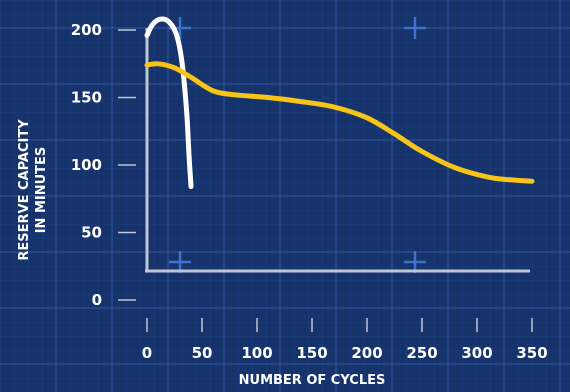  I want to click on y-axis-ticks: 0 50 100 150 200, so click(103, 165).